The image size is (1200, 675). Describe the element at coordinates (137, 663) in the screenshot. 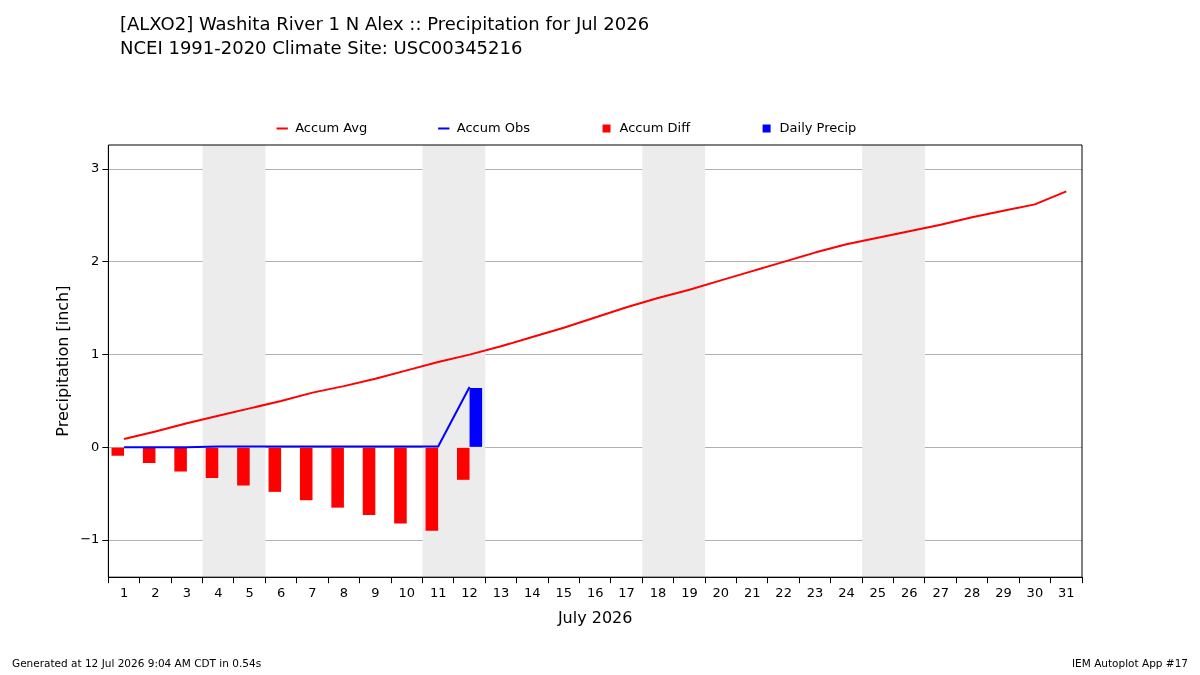

I see `text: Generated at 12 Jul 2026 9:04 AM CDT in 0.54s` at that location.